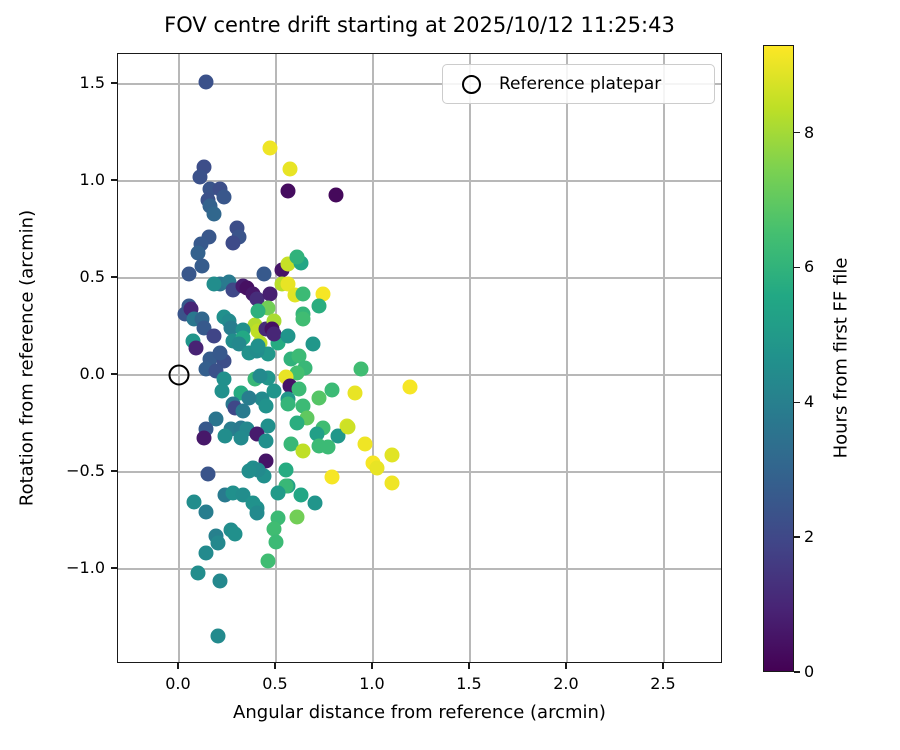 The image size is (900, 750). What do you see at coordinates (85, 567) in the screenshot?
I see `y-tick-label: −1.0` at bounding box center [85, 567].